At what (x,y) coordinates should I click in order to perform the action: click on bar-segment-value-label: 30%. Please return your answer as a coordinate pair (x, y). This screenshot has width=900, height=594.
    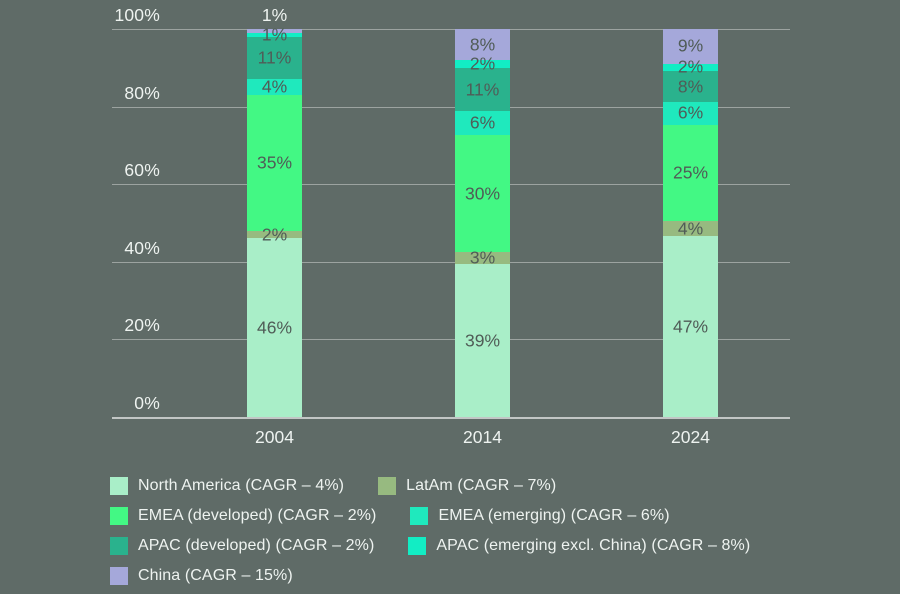
    Looking at the image, I should click on (482, 193).